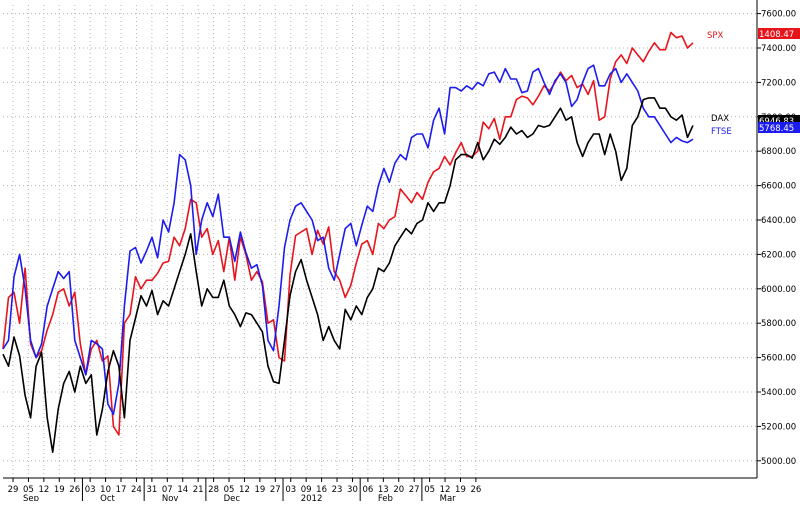 The width and height of the screenshot is (800, 505). Describe the element at coordinates (720, 119) in the screenshot. I see `series-name-dax: DAX` at that location.